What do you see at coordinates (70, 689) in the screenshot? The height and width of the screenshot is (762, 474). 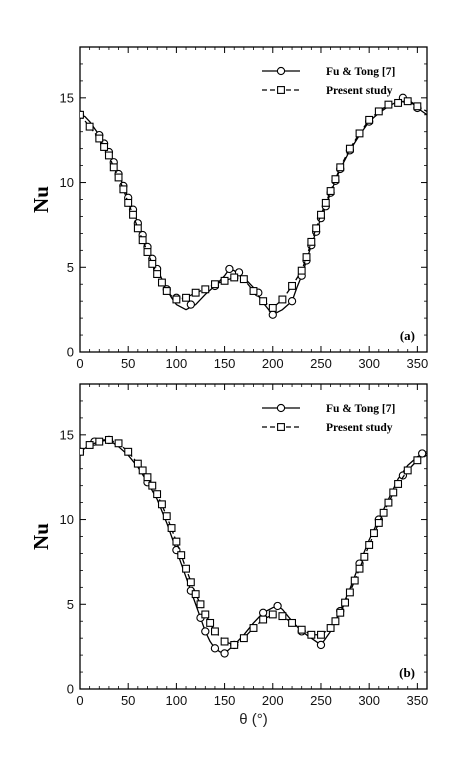 I see `y-tick-label: 0` at bounding box center [70, 689].